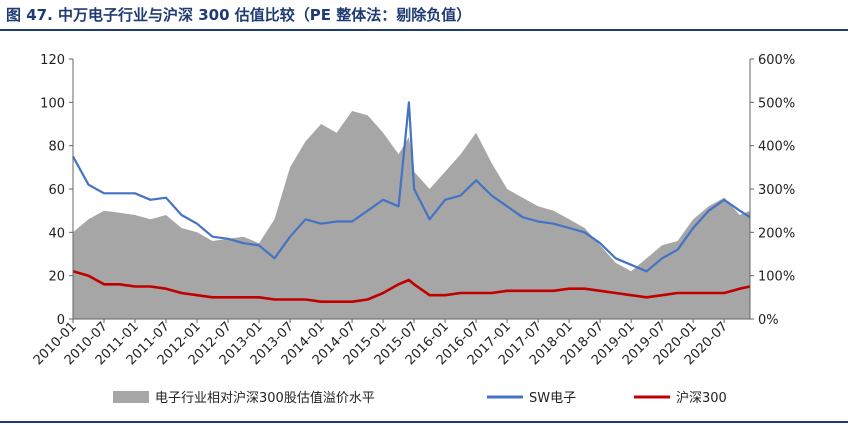 The width and height of the screenshot is (848, 425). I want to click on legend-hs300-label: 沪深300, so click(701, 398).